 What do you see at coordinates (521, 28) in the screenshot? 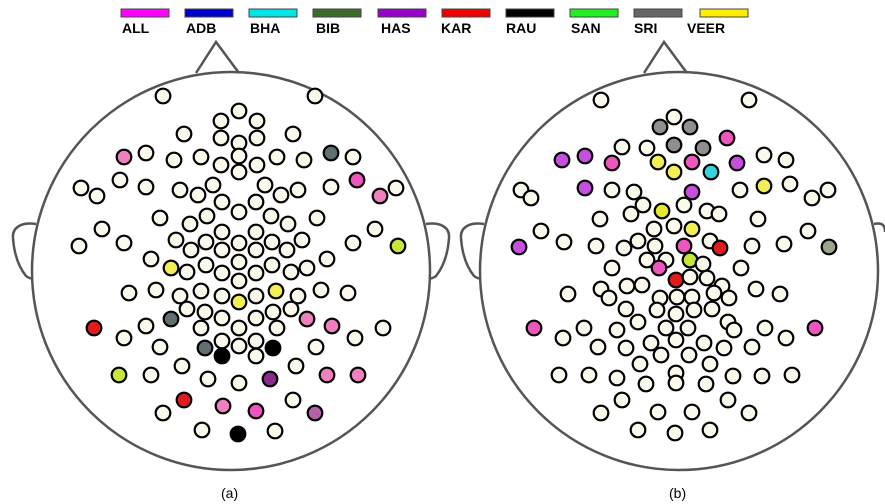
I see `legend-label-rau: RAU` at bounding box center [521, 28].